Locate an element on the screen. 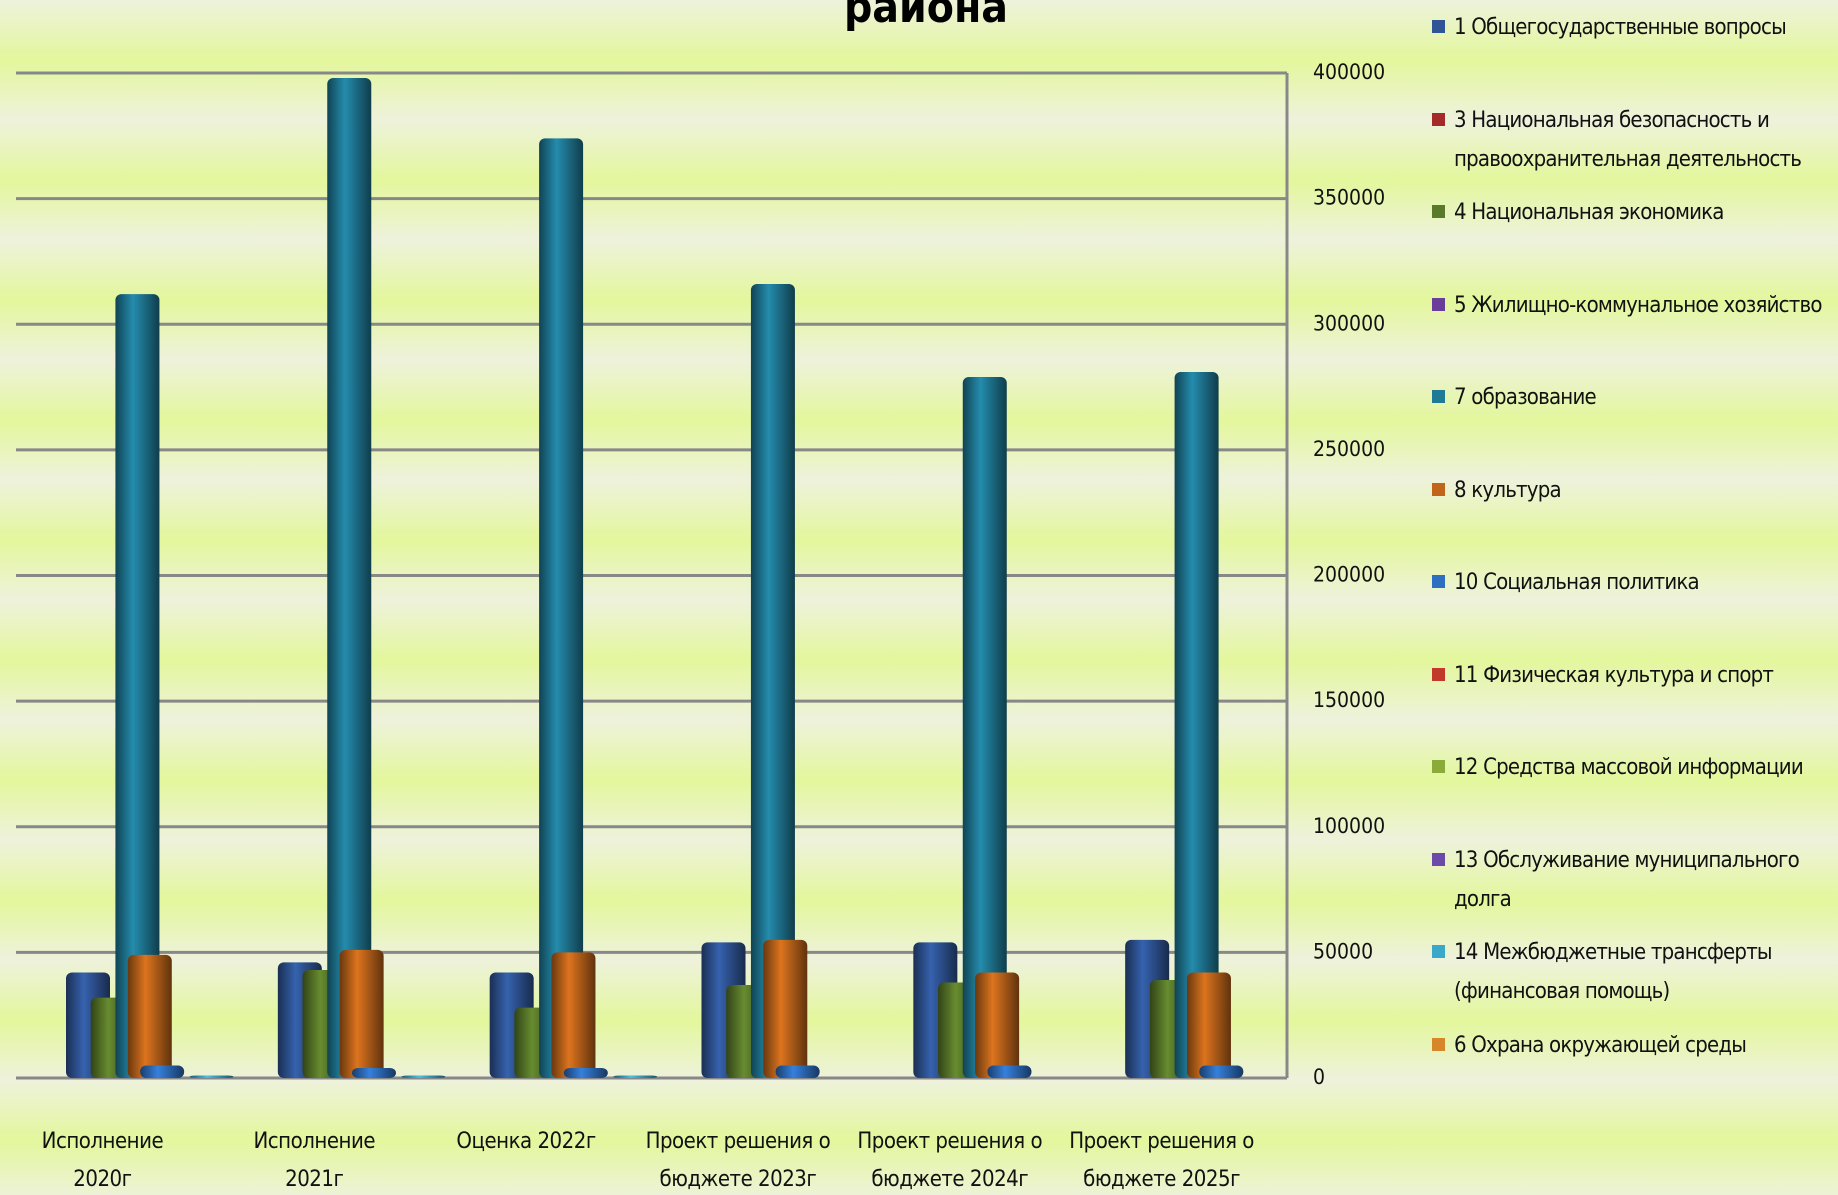 The width and height of the screenshot is (1838, 1195). x-tick-label: Проект решения о бюджете 2023г is located at coordinates (738, 1160).